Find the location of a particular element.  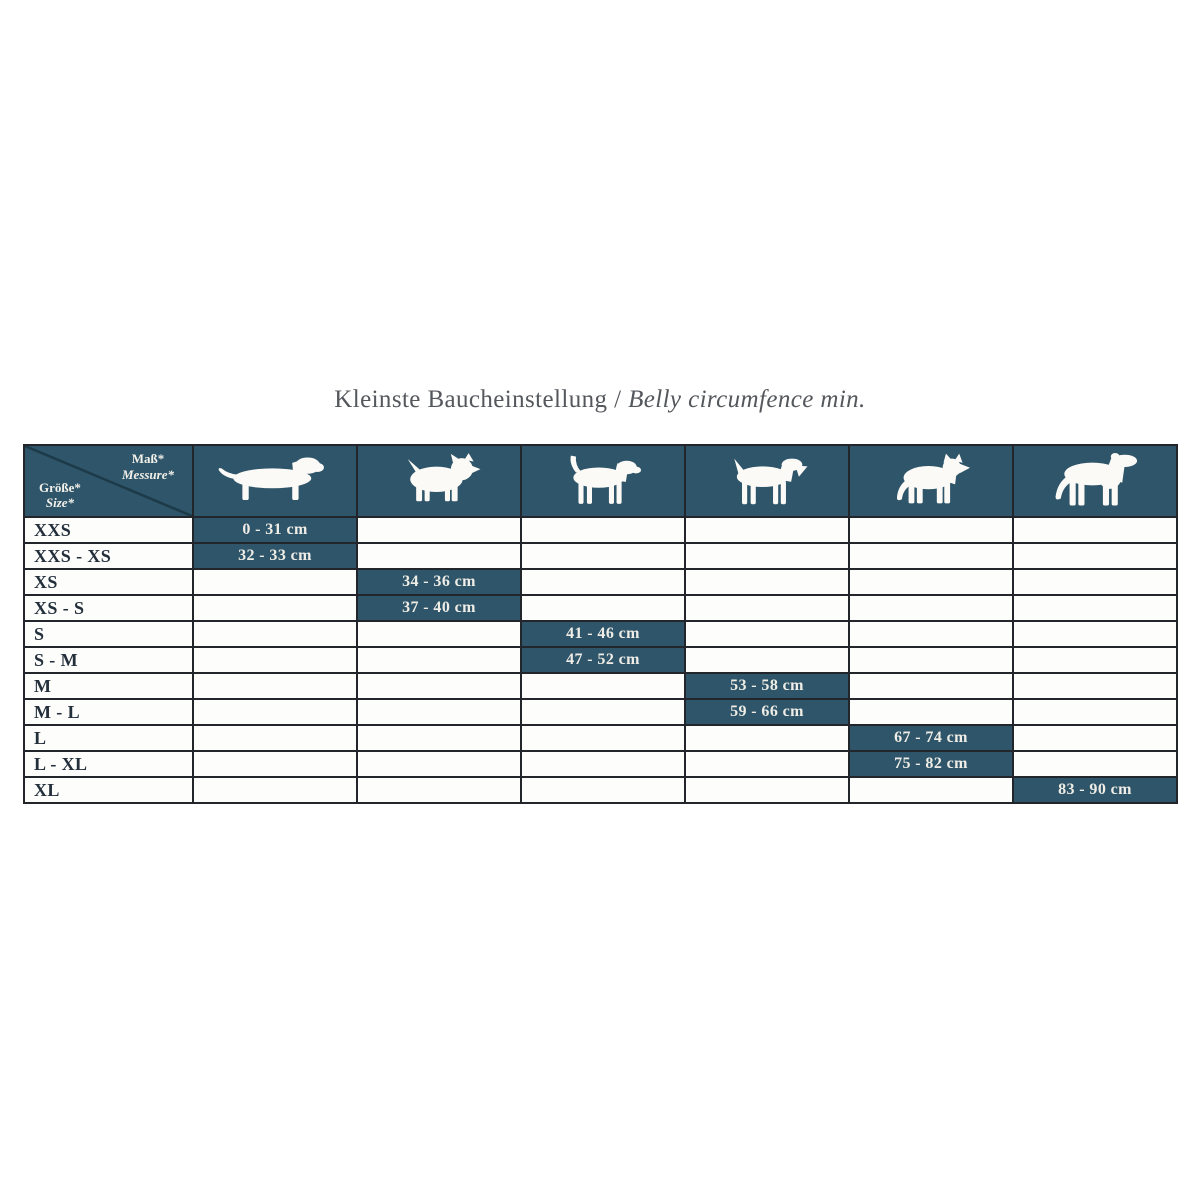

title-english: Belly circumfence min. is located at coordinates (747, 399).